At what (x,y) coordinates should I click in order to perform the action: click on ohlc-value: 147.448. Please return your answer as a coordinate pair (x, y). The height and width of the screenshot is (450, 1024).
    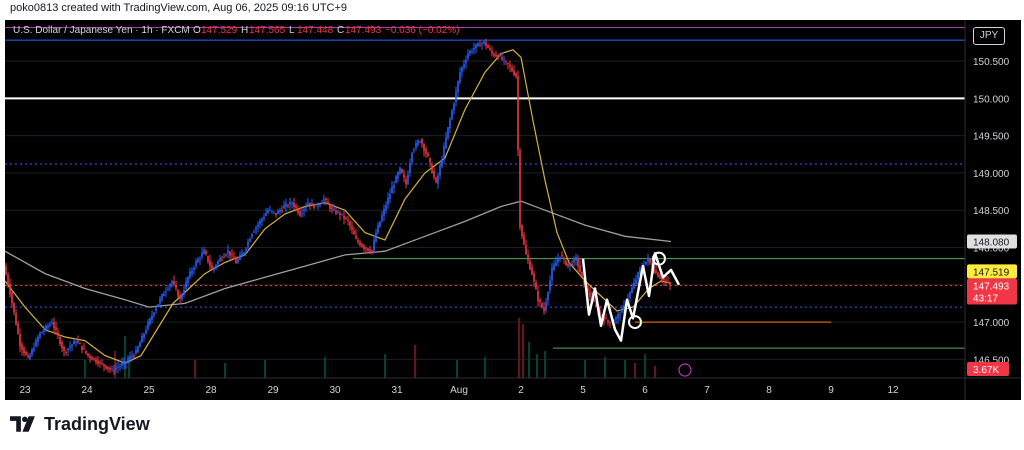
    Looking at the image, I should click on (315, 30).